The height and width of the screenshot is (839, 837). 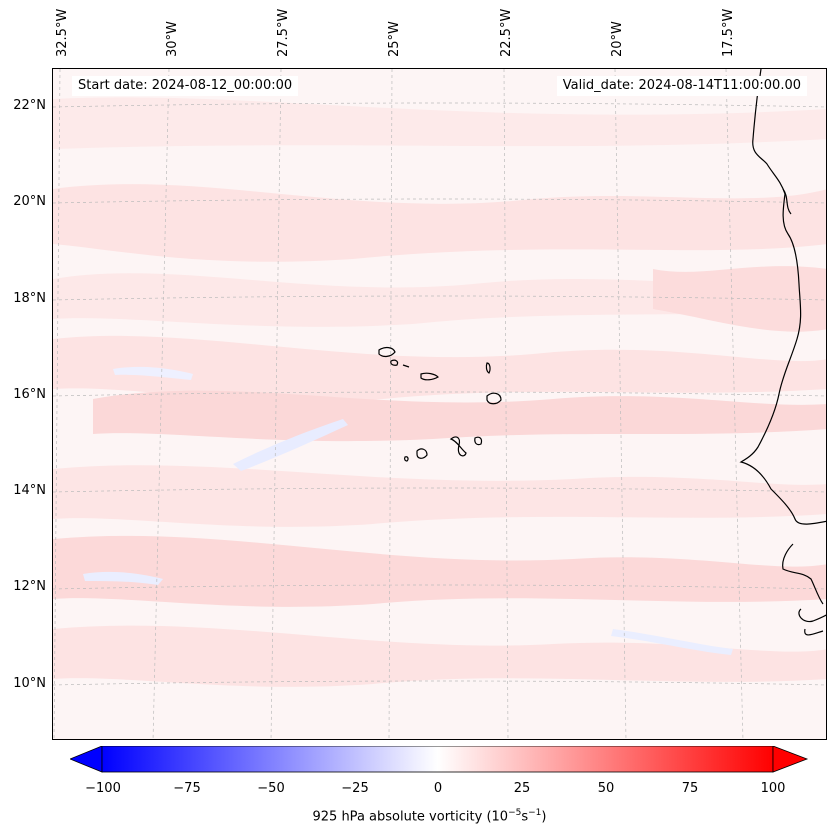 I want to click on lon-label-27-5w: 27.5°W, so click(x=283, y=32).